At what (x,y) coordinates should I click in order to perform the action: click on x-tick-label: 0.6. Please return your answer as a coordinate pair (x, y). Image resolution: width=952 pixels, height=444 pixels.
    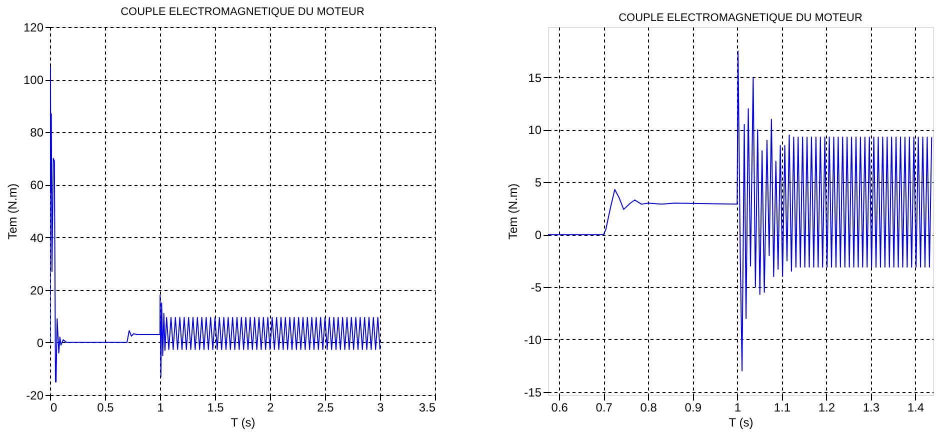
    Looking at the image, I should click on (559, 407).